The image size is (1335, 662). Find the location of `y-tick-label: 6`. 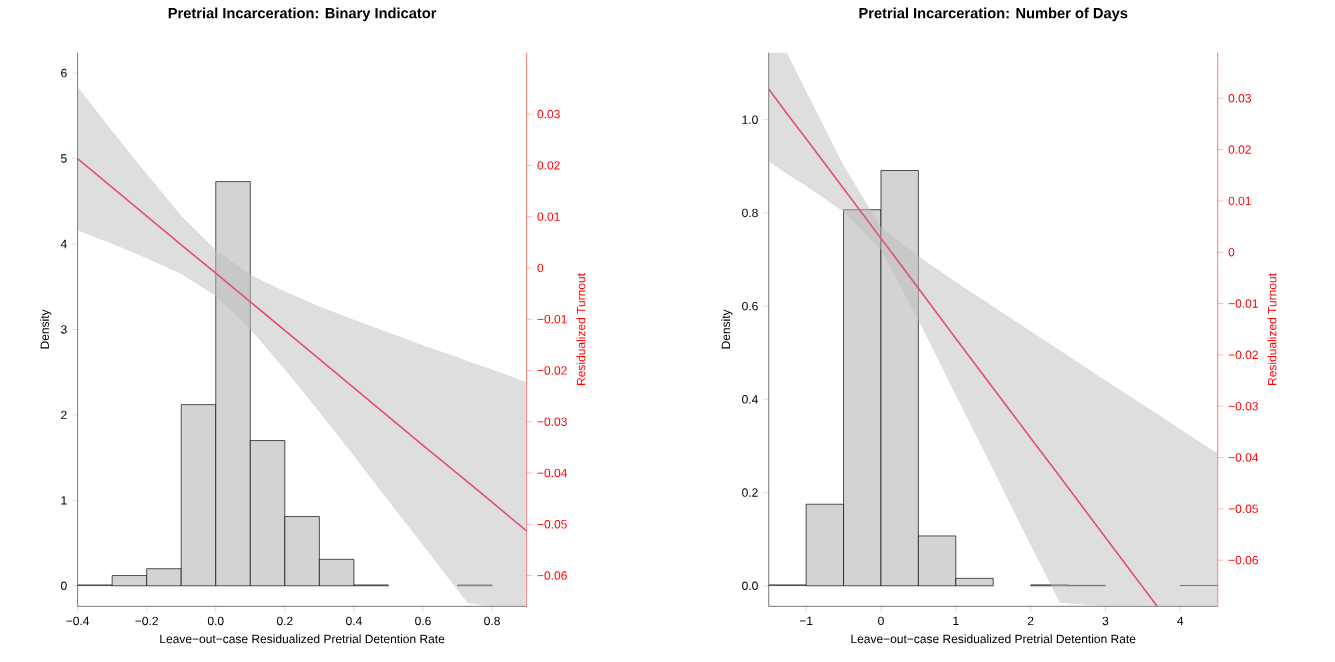

y-tick-label: 6 is located at coordinates (64, 73).